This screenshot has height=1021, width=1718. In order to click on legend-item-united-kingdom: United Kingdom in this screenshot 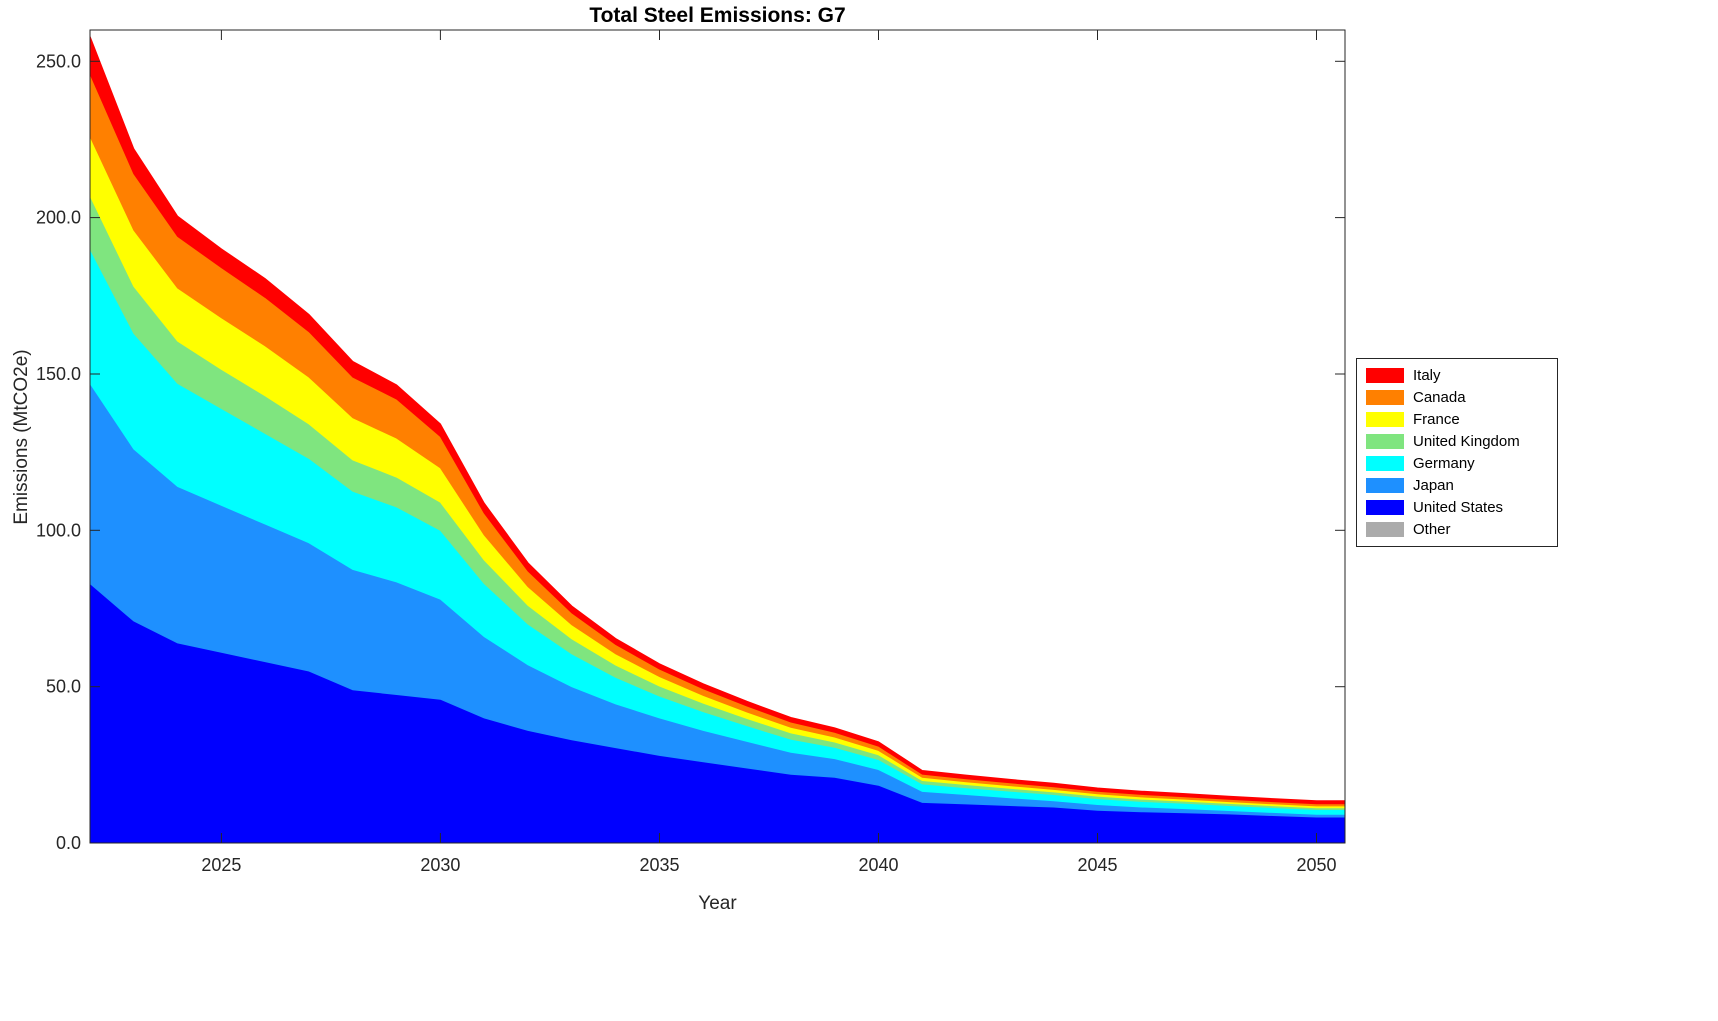, I will do `click(1458, 441)`.